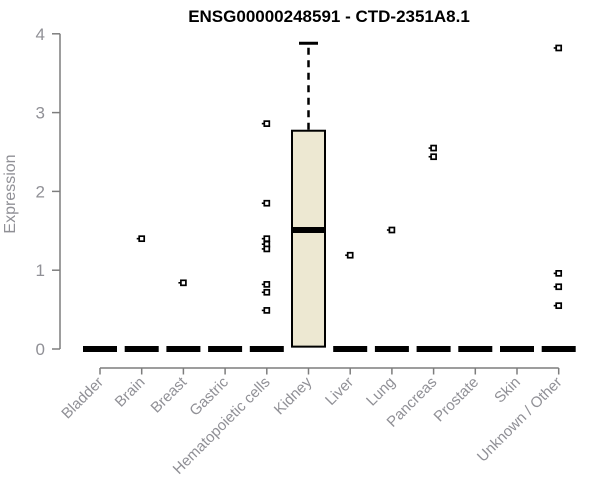 The height and width of the screenshot is (500, 600). What do you see at coordinates (329, 16) in the screenshot?
I see `chart-title: ENSG00000248591 - CTD-2351A8.1` at bounding box center [329, 16].